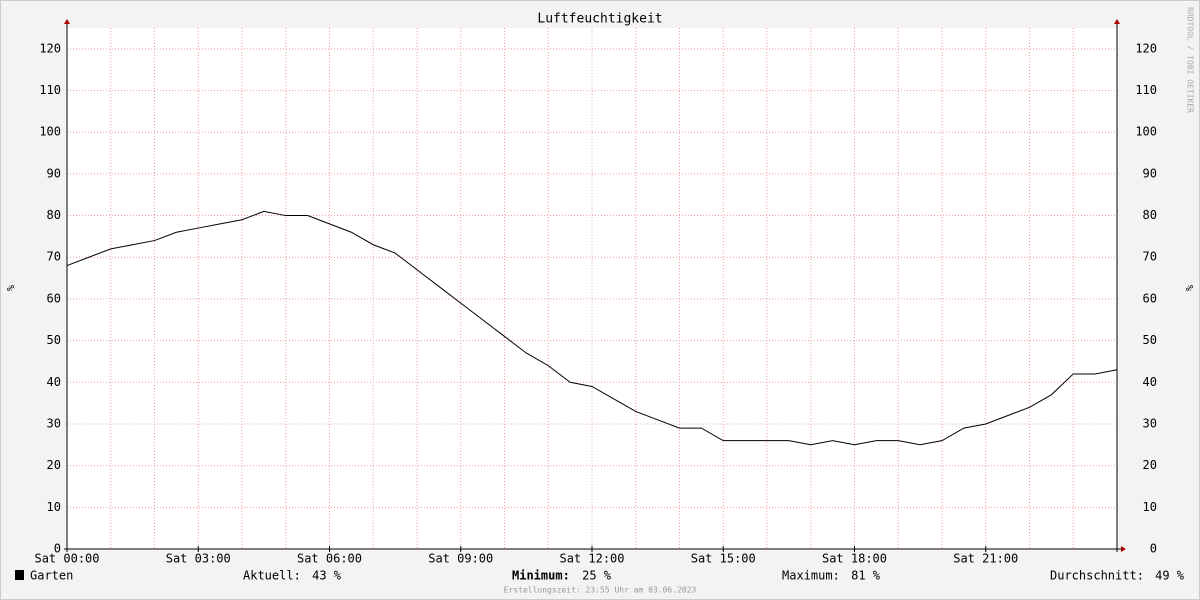 Image resolution: width=1200 pixels, height=600 pixels. What do you see at coordinates (460, 559) in the screenshot?
I see `x-tick-label: Sat 09:00` at bounding box center [460, 559].